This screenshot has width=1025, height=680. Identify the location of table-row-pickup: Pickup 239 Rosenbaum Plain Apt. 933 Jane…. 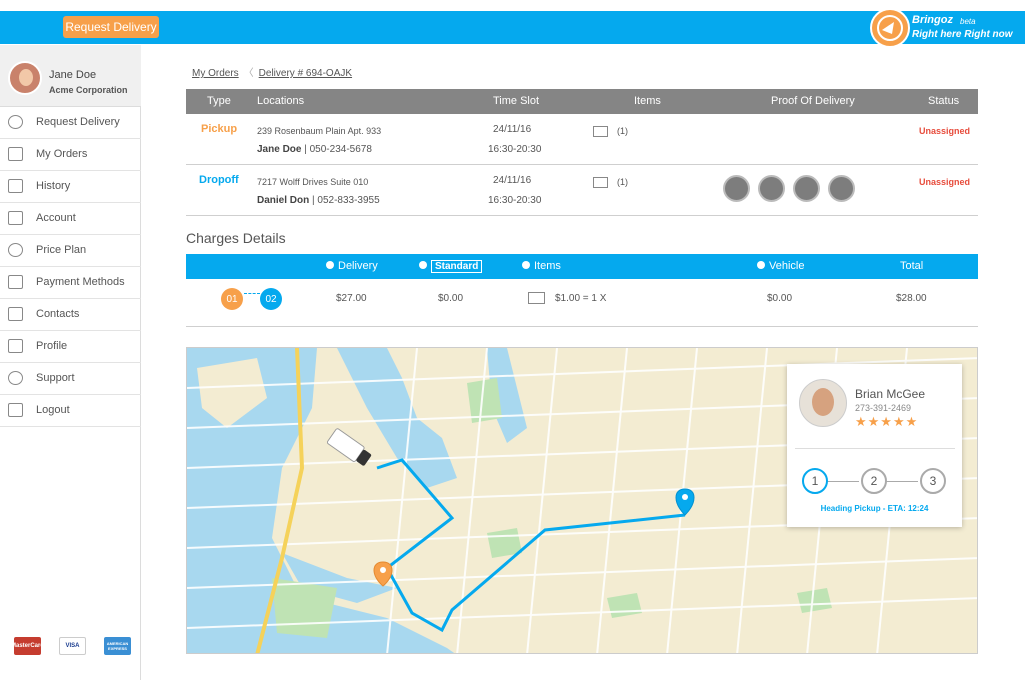
(582, 139).